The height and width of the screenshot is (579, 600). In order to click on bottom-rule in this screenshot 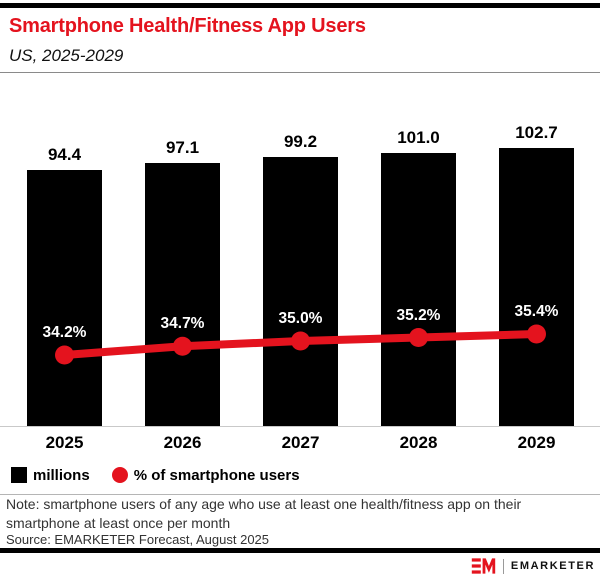, I will do `click(300, 550)`.